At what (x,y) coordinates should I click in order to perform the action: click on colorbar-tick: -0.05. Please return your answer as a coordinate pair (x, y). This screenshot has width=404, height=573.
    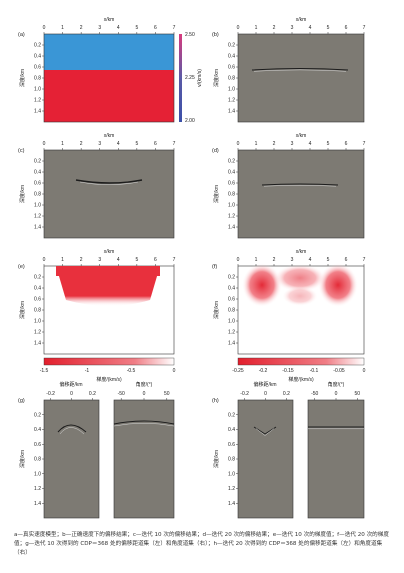
    Looking at the image, I should click on (339, 371).